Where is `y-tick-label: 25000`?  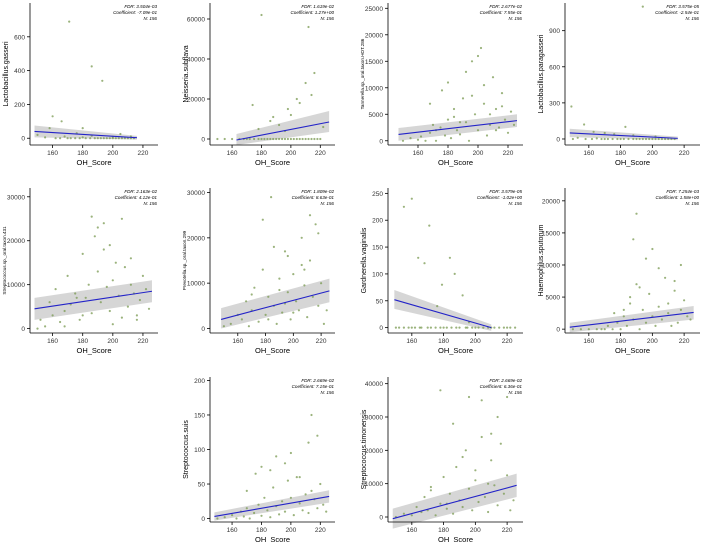 y-tick-label: 25000 is located at coordinates (374, 9).